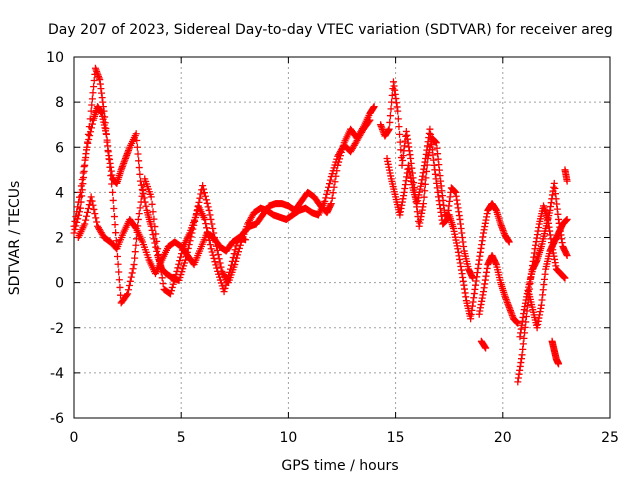  I want to click on series-track-d, so click(445, 200).